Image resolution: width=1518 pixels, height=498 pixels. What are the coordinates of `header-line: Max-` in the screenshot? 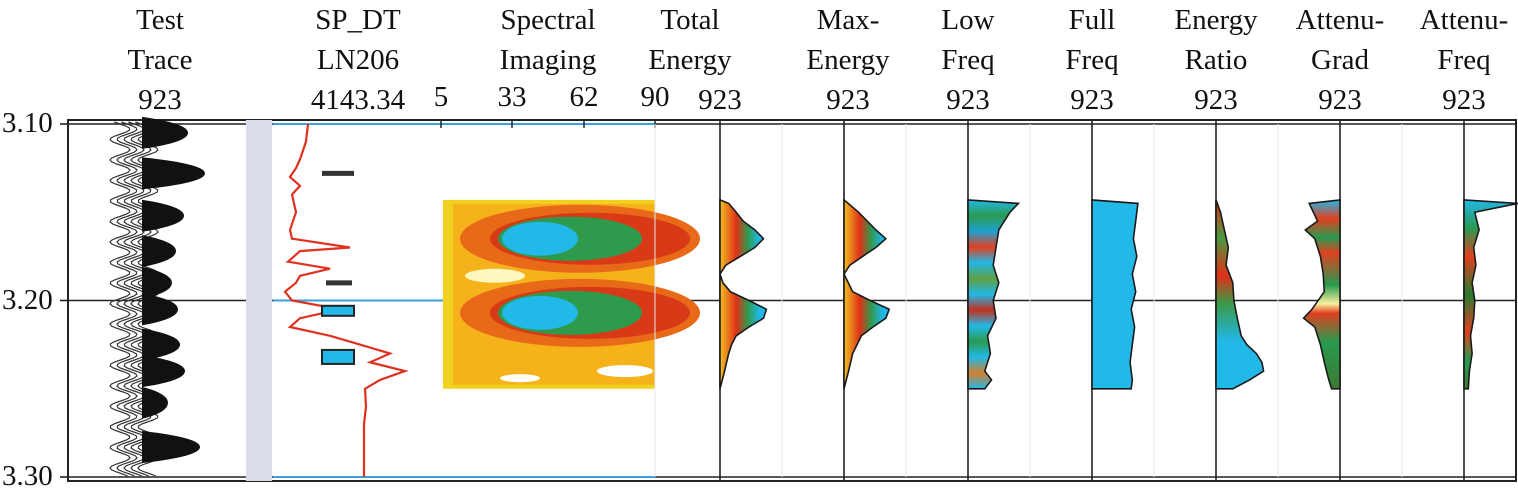 It's located at (848, 20).